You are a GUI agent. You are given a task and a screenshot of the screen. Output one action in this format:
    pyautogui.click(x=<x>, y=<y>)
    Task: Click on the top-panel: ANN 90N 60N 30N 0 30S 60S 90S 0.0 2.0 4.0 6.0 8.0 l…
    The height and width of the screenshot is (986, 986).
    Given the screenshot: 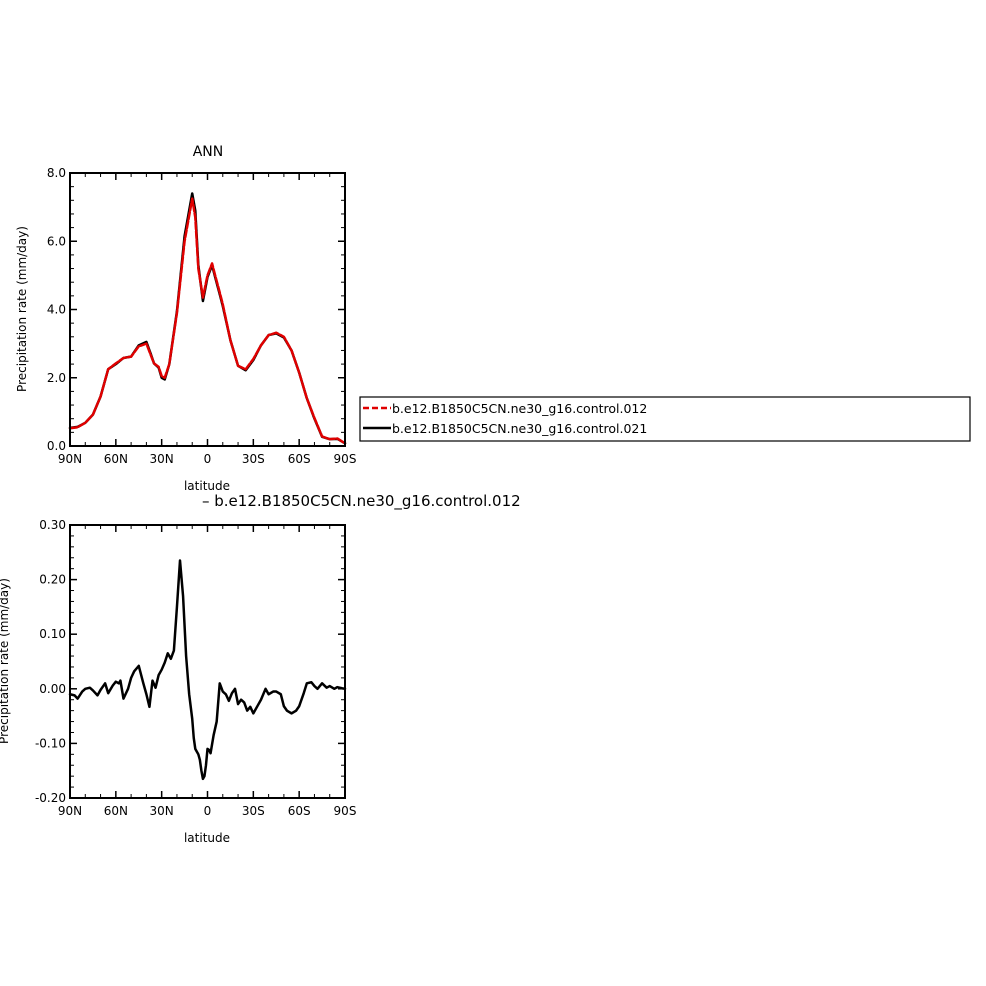 What is the action you would take?
    pyautogui.click(x=185, y=318)
    